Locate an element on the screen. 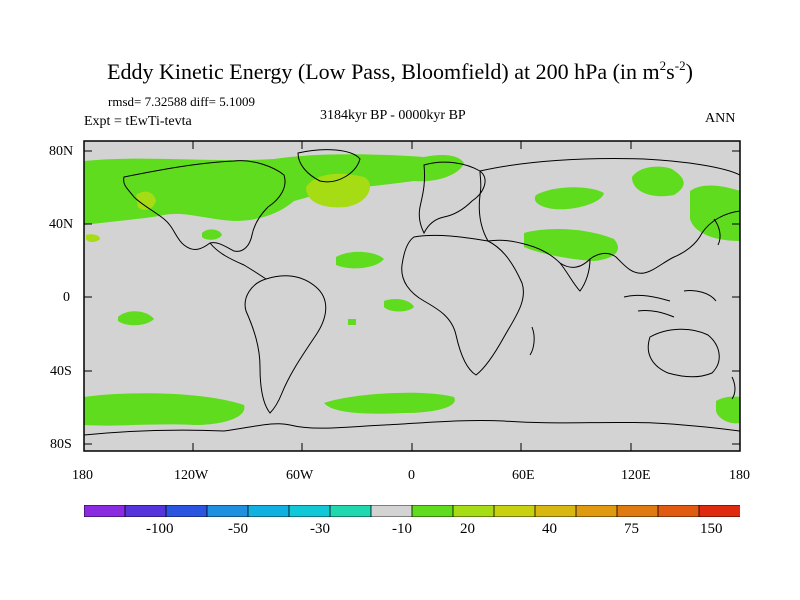  new-zealand-coast is located at coordinates (733, 388).